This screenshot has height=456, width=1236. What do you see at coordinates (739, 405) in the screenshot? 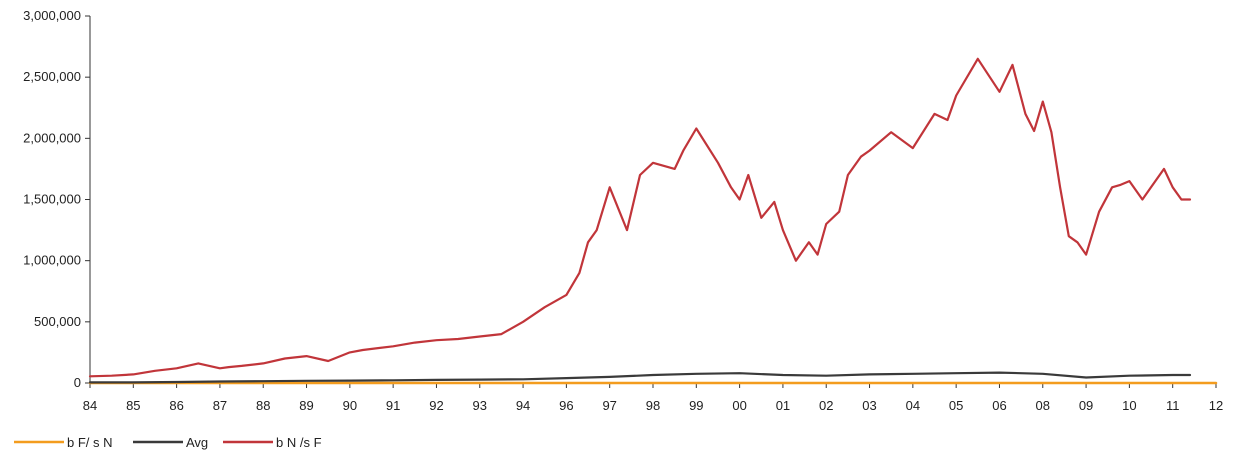
I see `x-tick-label: 00` at bounding box center [739, 405].